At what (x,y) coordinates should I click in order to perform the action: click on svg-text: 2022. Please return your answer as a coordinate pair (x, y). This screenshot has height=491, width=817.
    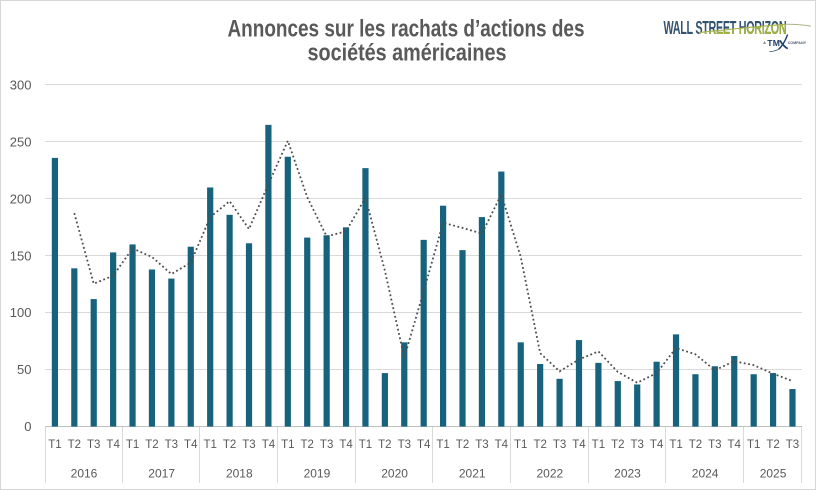
    Looking at the image, I should click on (550, 474).